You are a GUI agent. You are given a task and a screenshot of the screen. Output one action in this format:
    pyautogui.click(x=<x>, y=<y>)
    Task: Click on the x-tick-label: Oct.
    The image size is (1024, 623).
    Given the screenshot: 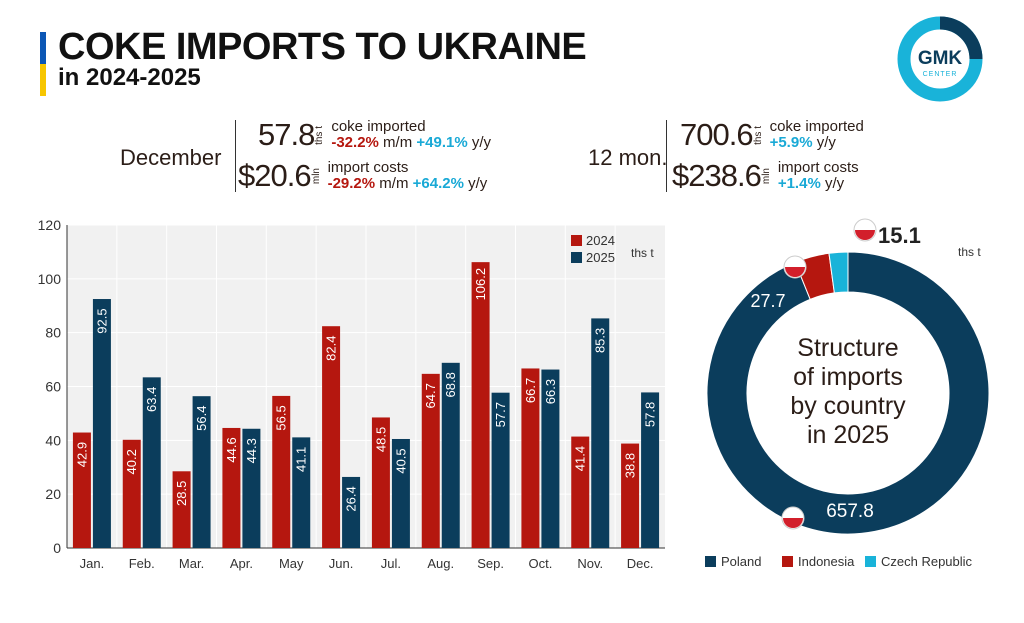 What is the action you would take?
    pyautogui.click(x=540, y=563)
    